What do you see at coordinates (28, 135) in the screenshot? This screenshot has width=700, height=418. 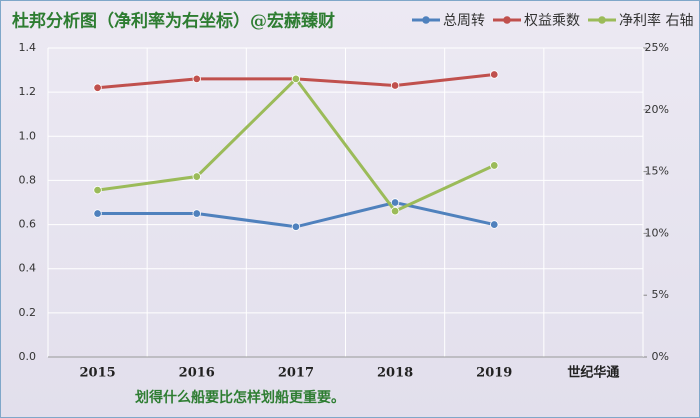 I see `y-tick-label: 1.0` at bounding box center [28, 135].